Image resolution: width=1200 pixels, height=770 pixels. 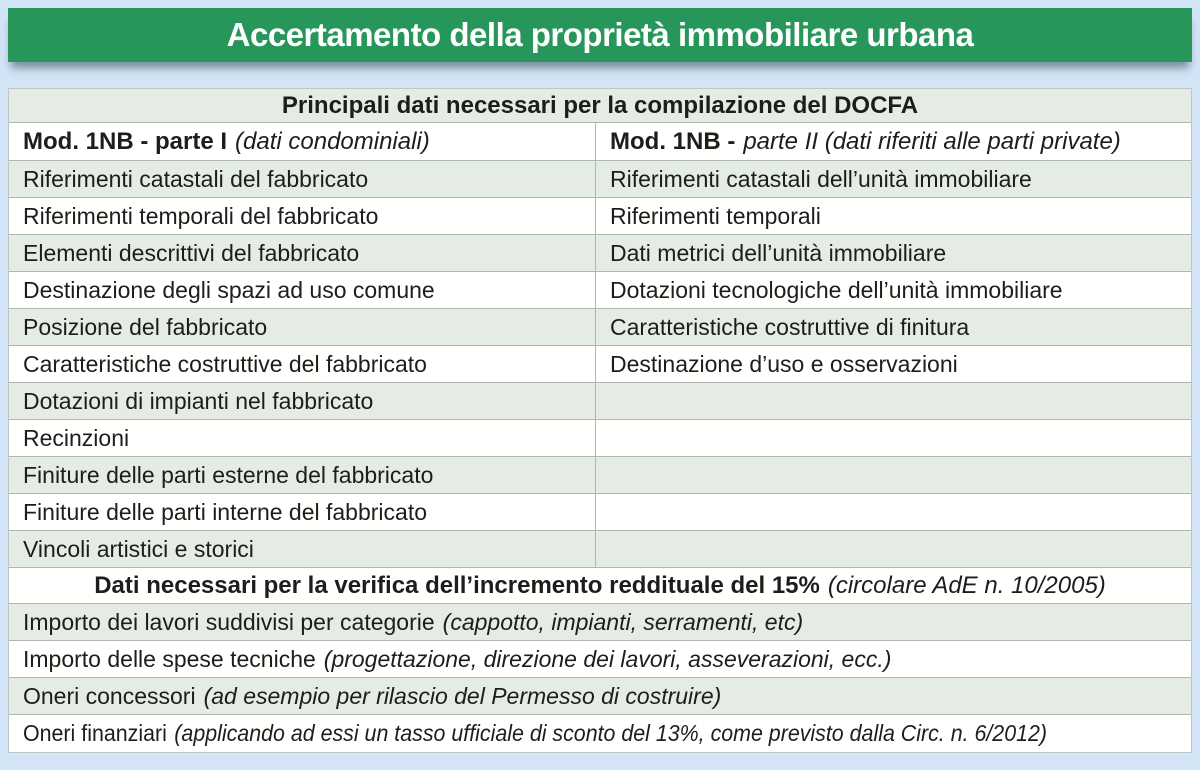 I want to click on table-cell: Riferimenti temporali del fabbricato, so click(x=302, y=216).